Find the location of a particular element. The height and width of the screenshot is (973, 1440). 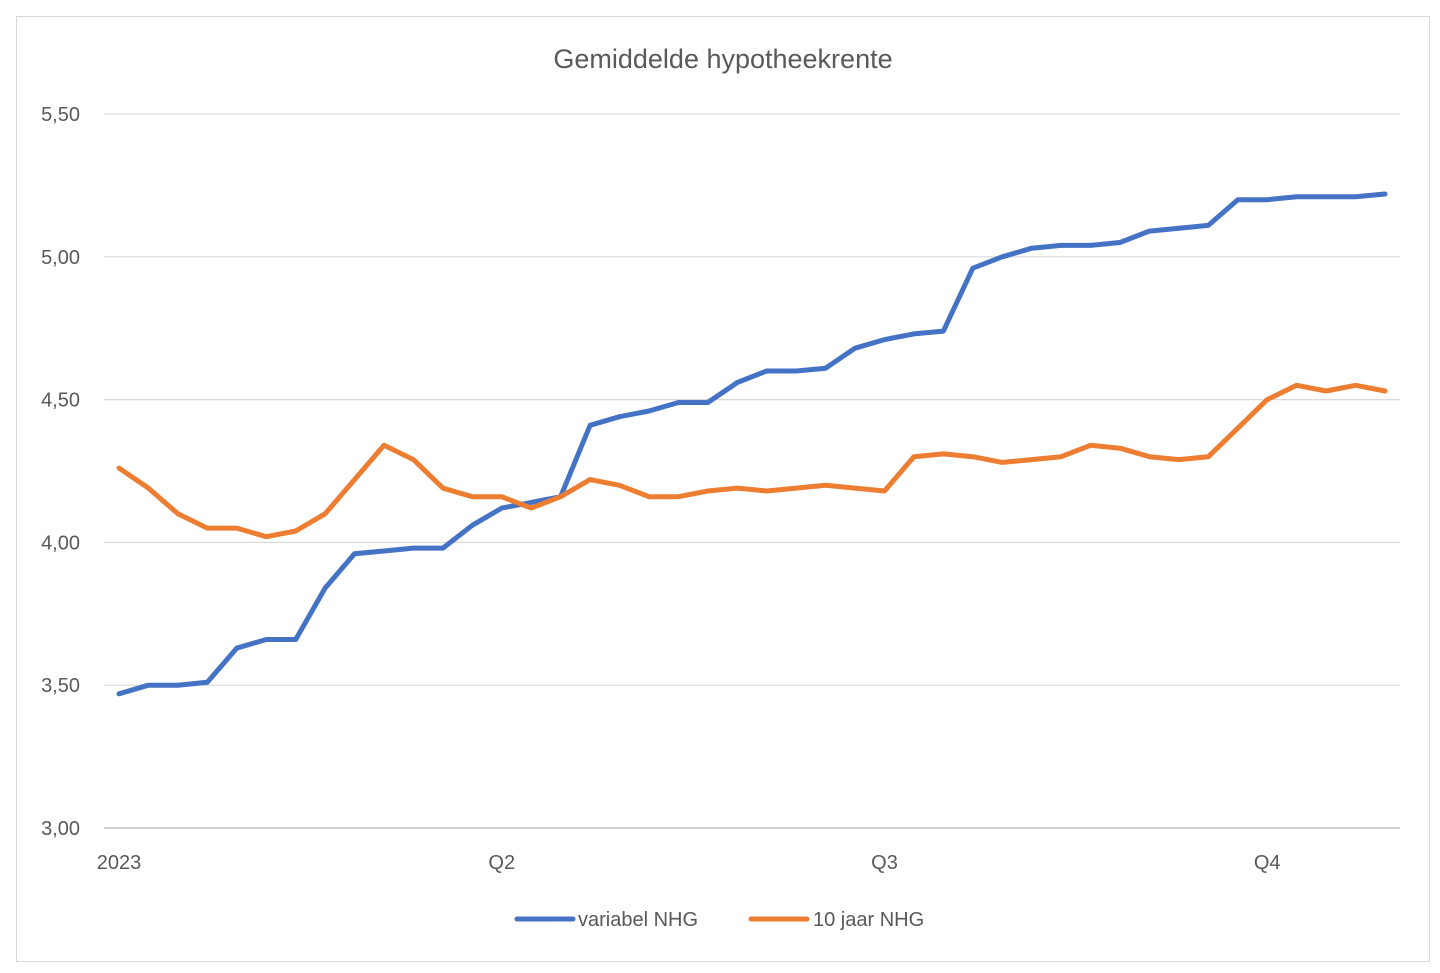

y-tick-label: 4,50 is located at coordinates (60, 401).